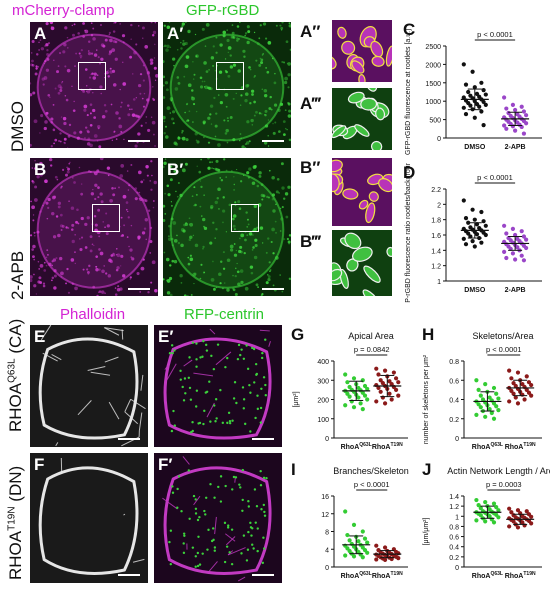 The height and width of the screenshot is (589, 550). I want to click on panel-letter-D: D, so click(409, 172).